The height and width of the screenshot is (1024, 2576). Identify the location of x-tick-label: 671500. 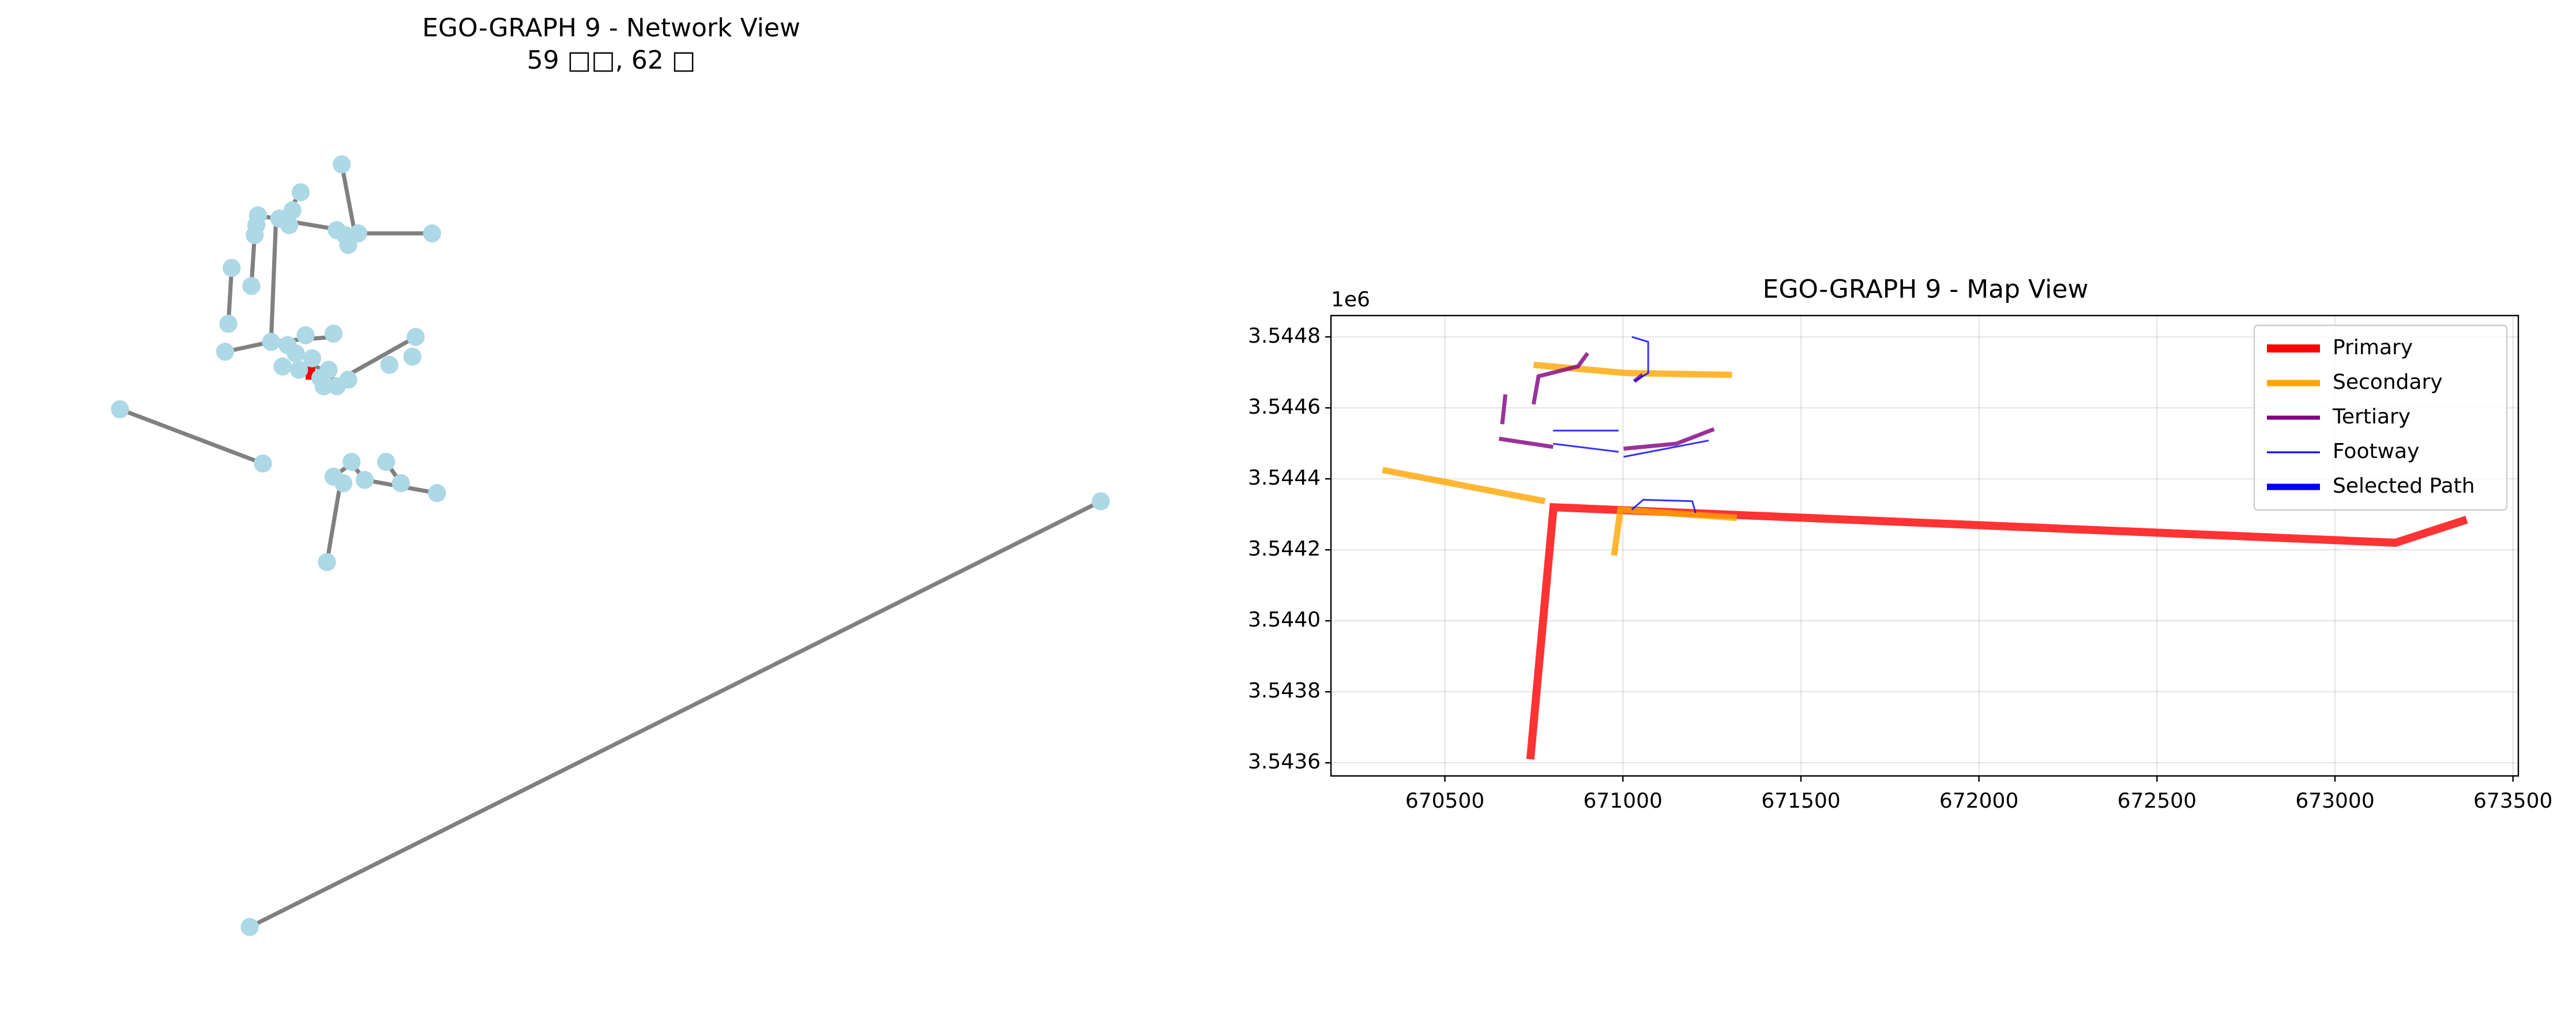
(1800, 801).